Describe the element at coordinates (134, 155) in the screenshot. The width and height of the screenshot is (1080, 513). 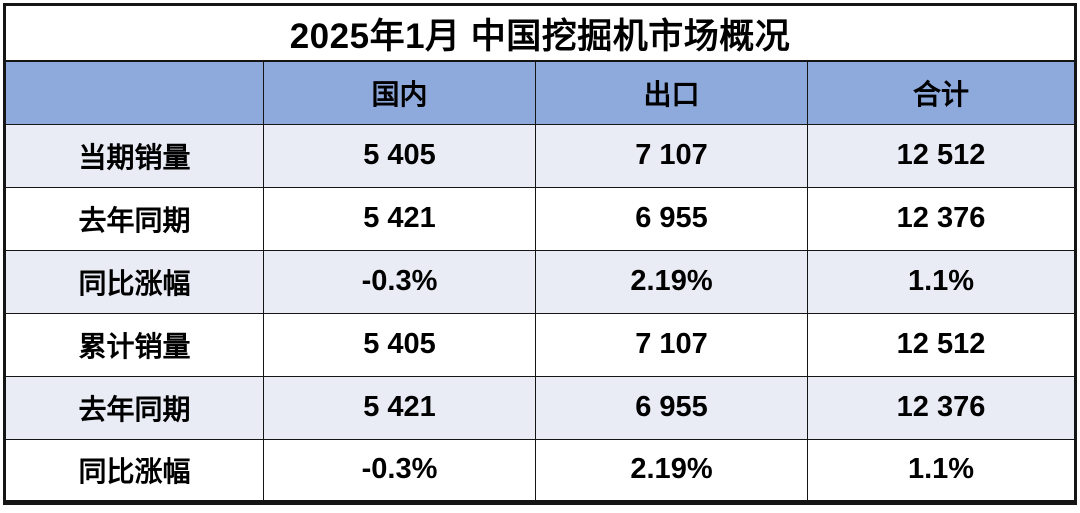
I see `row-label: 当期销量` at that location.